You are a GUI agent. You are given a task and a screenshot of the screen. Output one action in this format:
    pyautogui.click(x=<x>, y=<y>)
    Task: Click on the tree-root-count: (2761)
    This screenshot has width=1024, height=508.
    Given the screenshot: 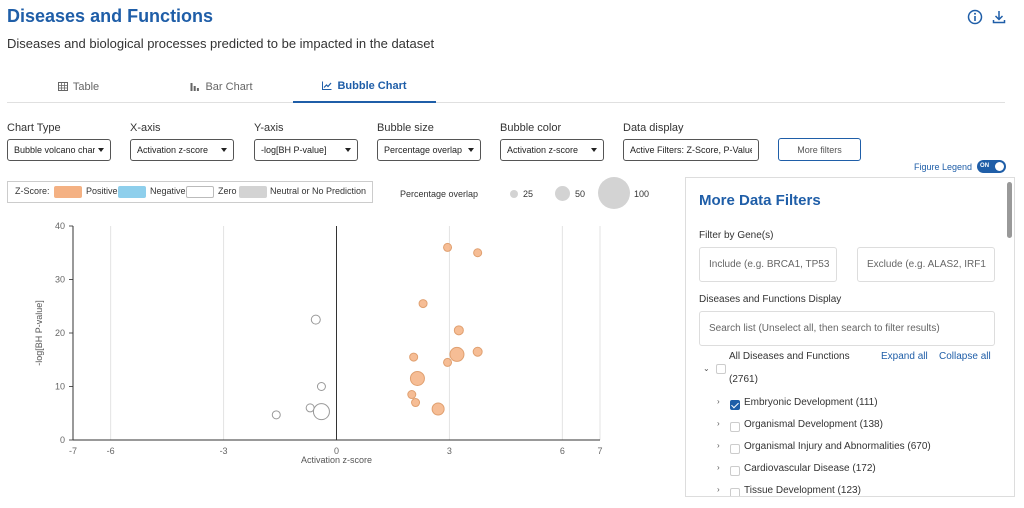 What is the action you would take?
    pyautogui.click(x=743, y=379)
    